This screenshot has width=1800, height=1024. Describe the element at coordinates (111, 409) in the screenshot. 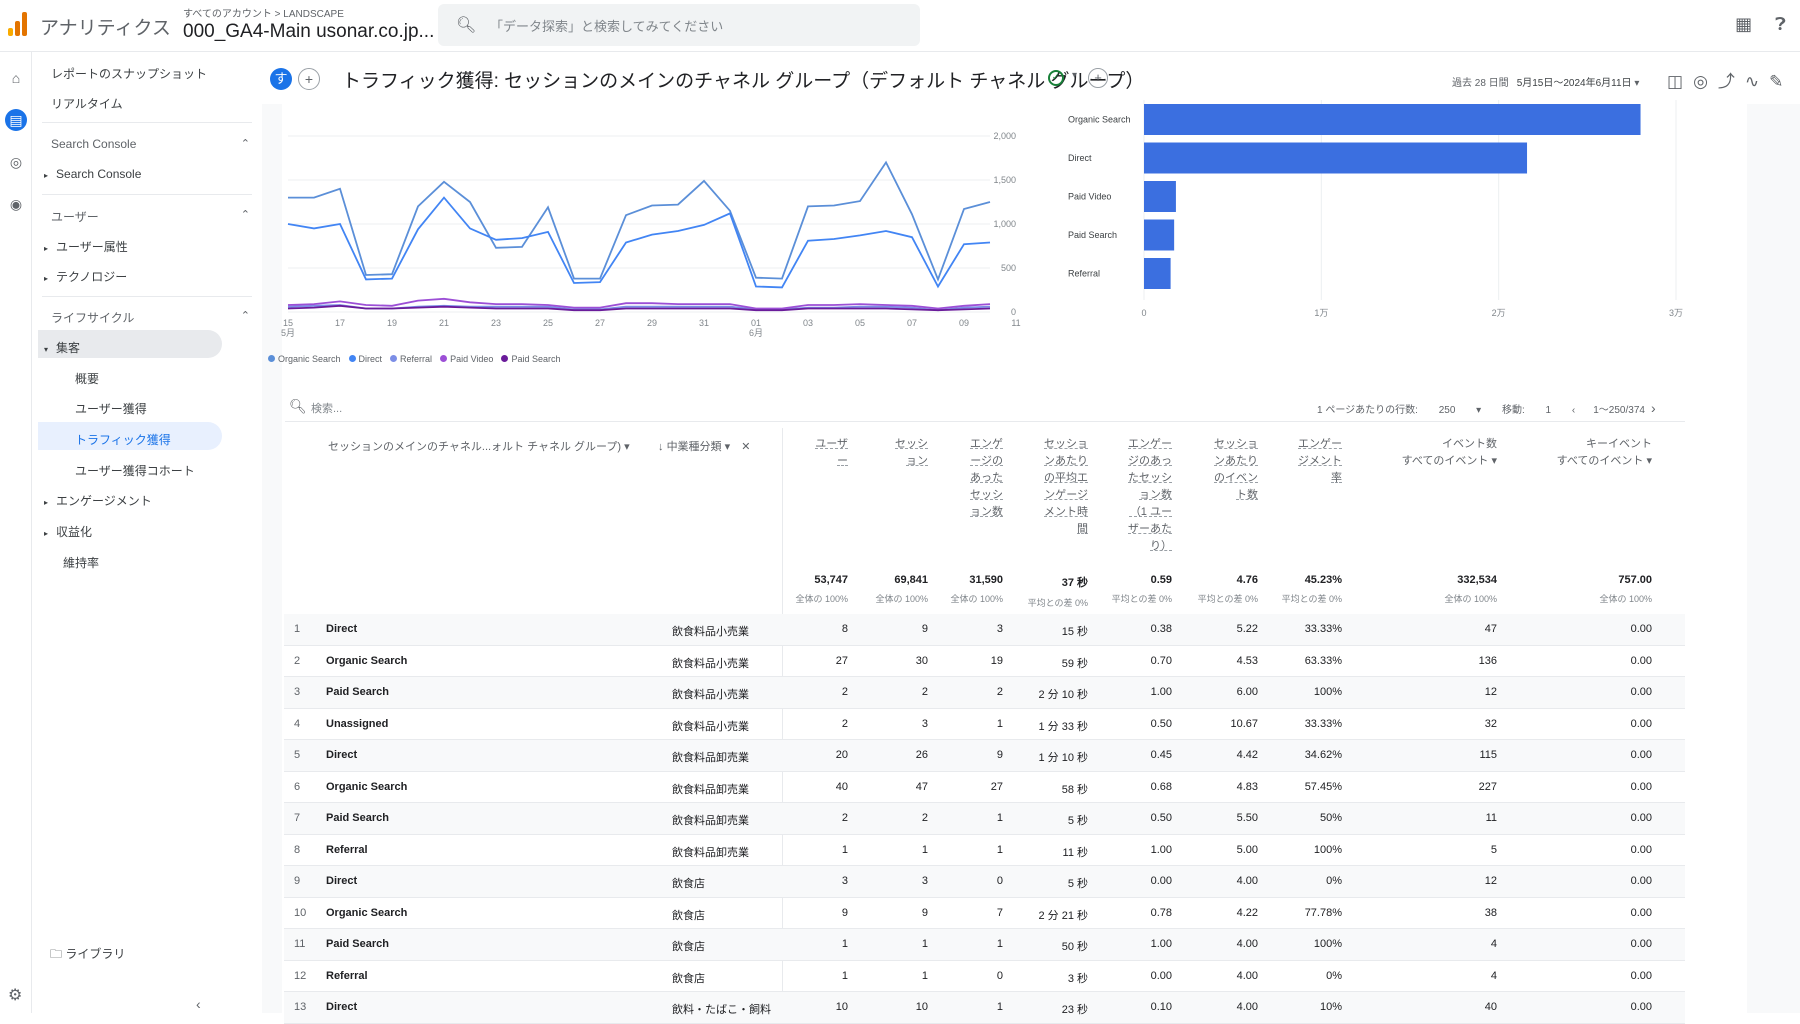

I see `nav-item-user-acquisition: ユーザー獲得` at that location.